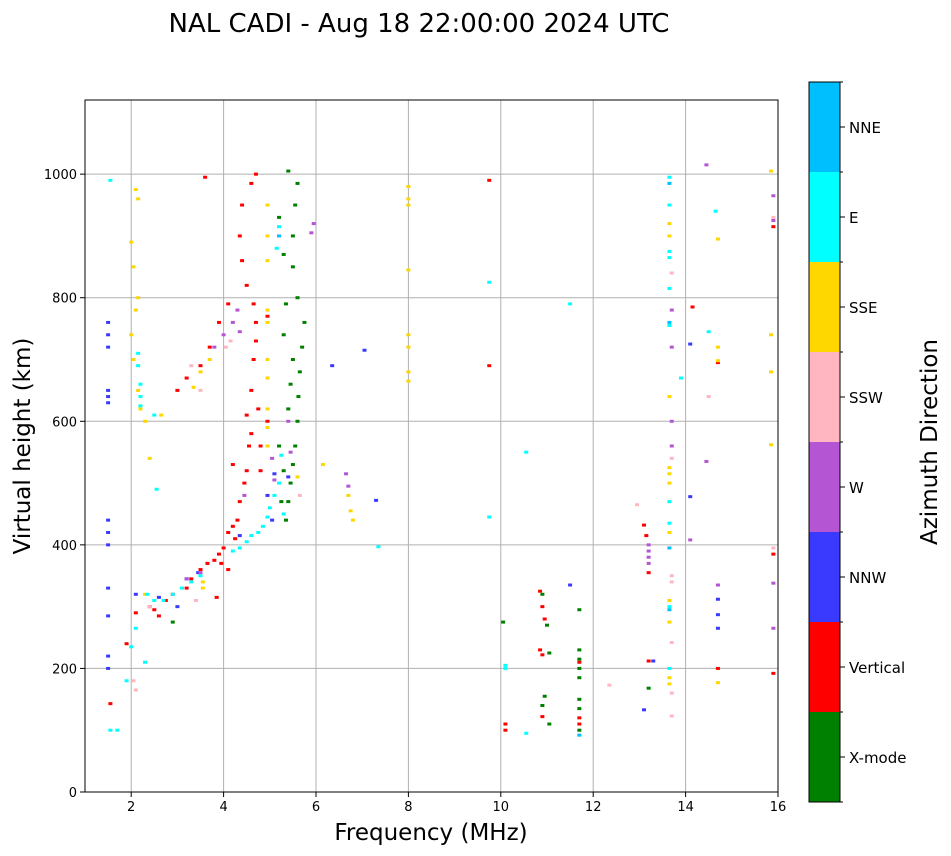 This screenshot has height=856, width=951. Describe the element at coordinates (867, 578) in the screenshot. I see `colorbar-tick-label: NNW` at that location.